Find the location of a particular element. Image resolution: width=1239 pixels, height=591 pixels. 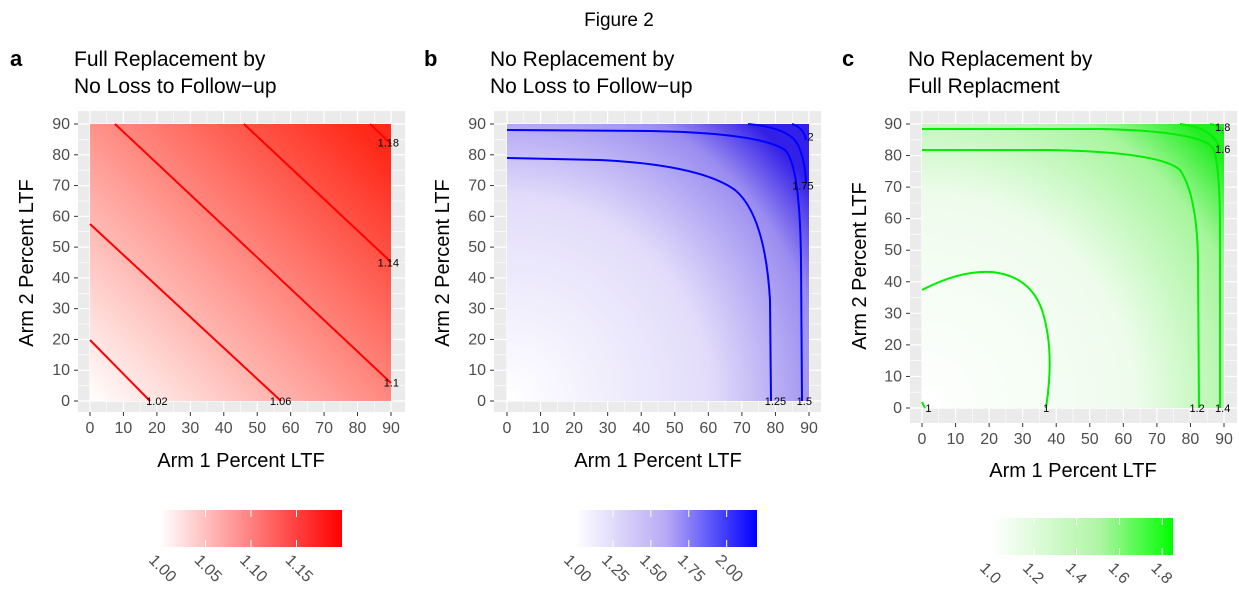

panel-c-contours is located at coordinates (1072, 266).